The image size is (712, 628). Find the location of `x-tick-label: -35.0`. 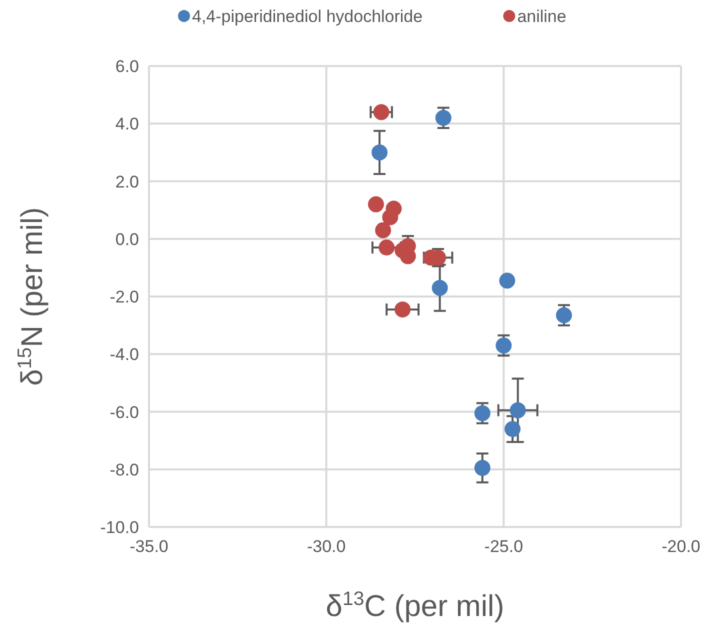

x-tick-label: -35.0 is located at coordinates (149, 546).